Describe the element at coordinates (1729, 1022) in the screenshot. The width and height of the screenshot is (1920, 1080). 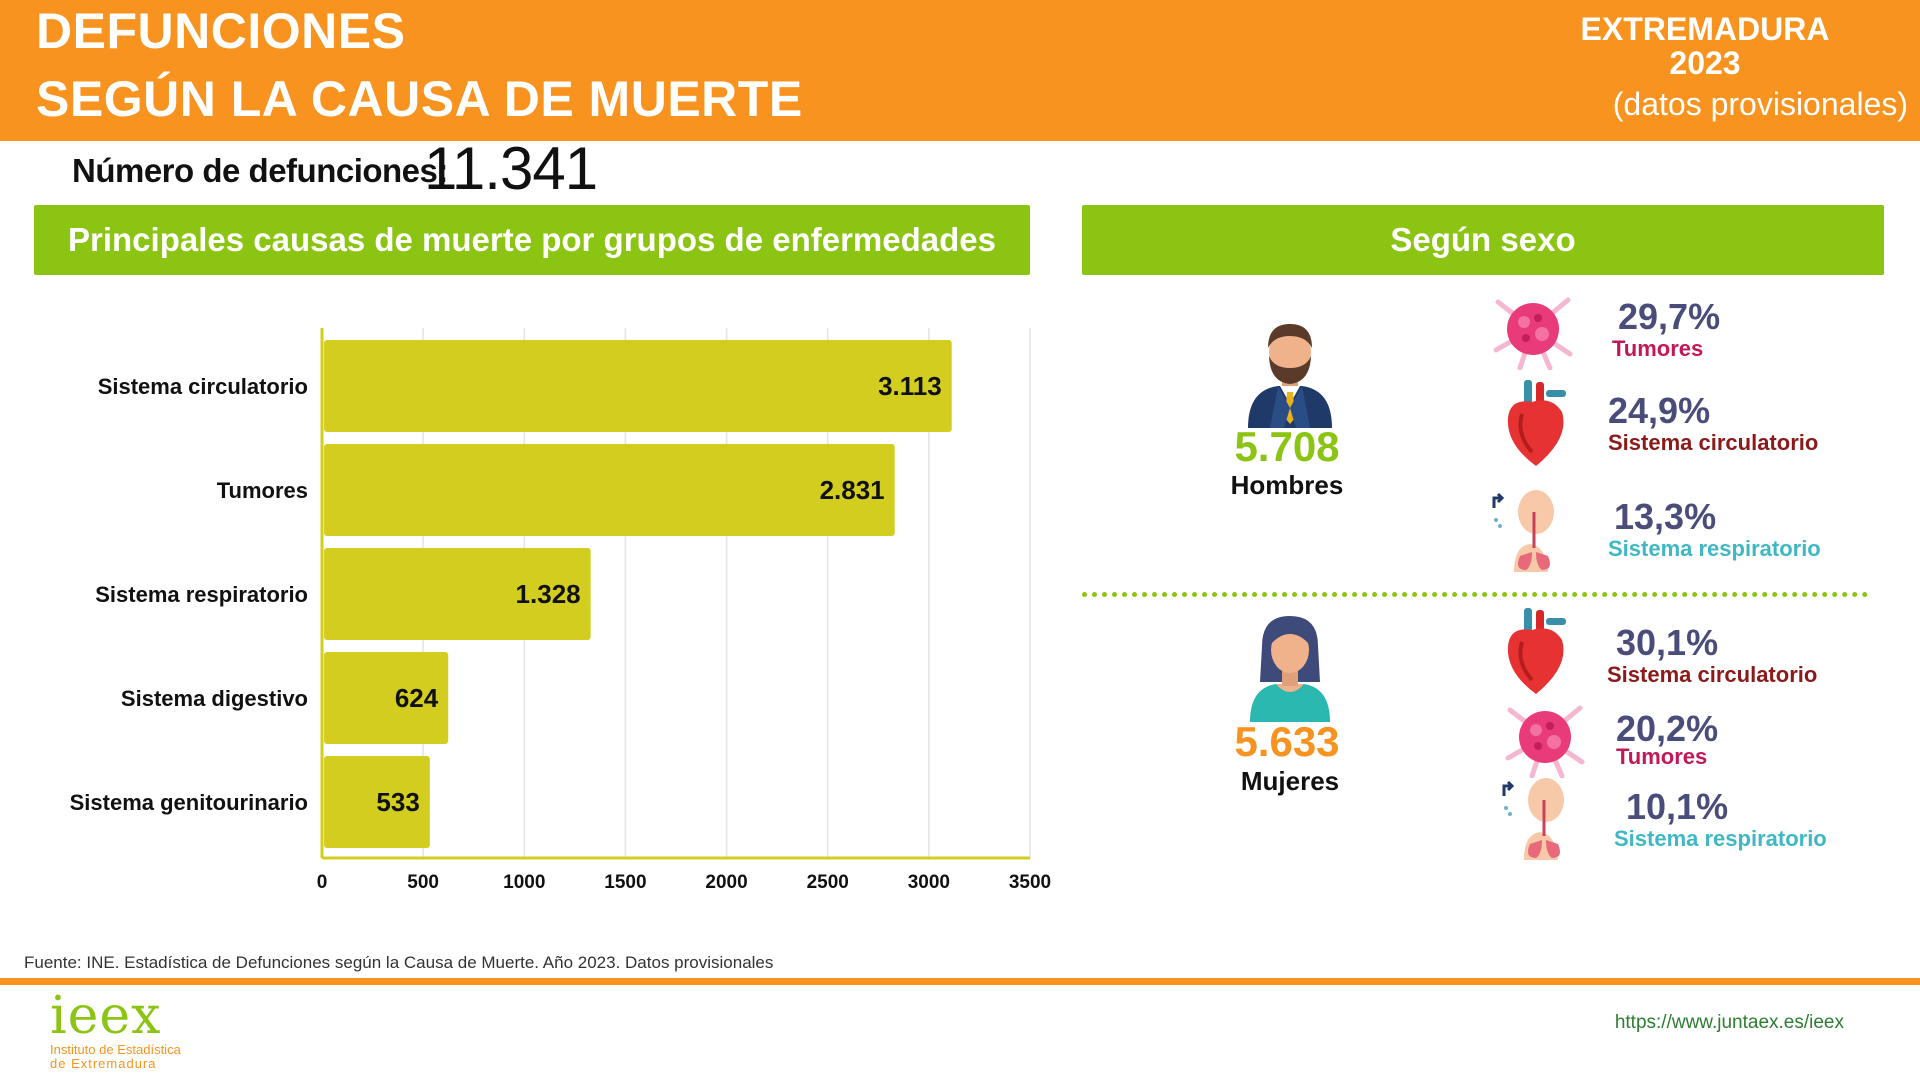
I see `website-link: https://www.juntaex.es/ieex` at that location.